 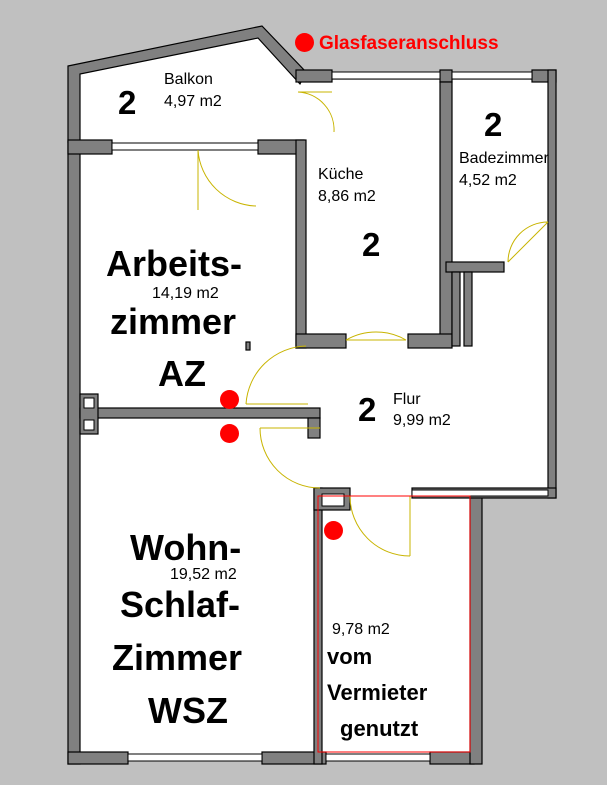 What do you see at coordinates (188, 710) in the screenshot?
I see `wsz-line4: WSZ` at bounding box center [188, 710].